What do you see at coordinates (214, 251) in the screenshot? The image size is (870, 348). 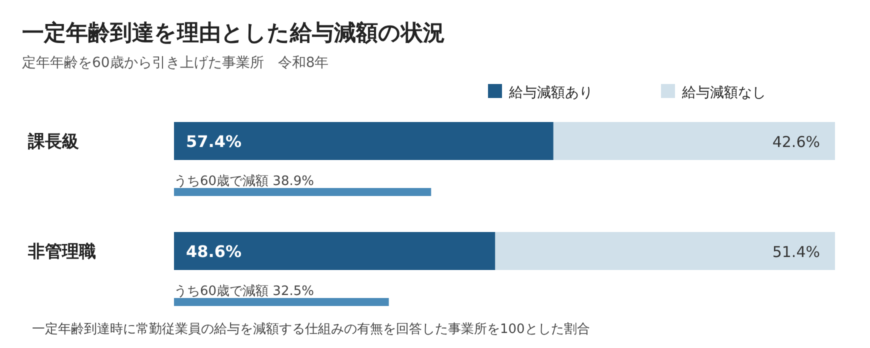 I see `data-label: 48.6%` at bounding box center [214, 251].